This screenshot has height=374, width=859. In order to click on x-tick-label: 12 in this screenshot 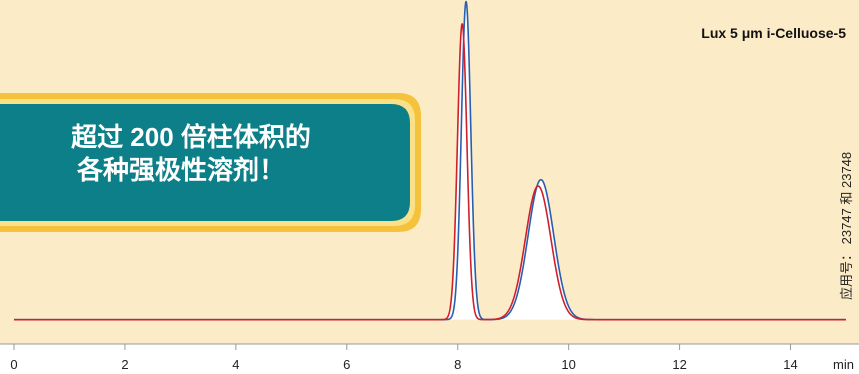, I will do `click(679, 364)`.